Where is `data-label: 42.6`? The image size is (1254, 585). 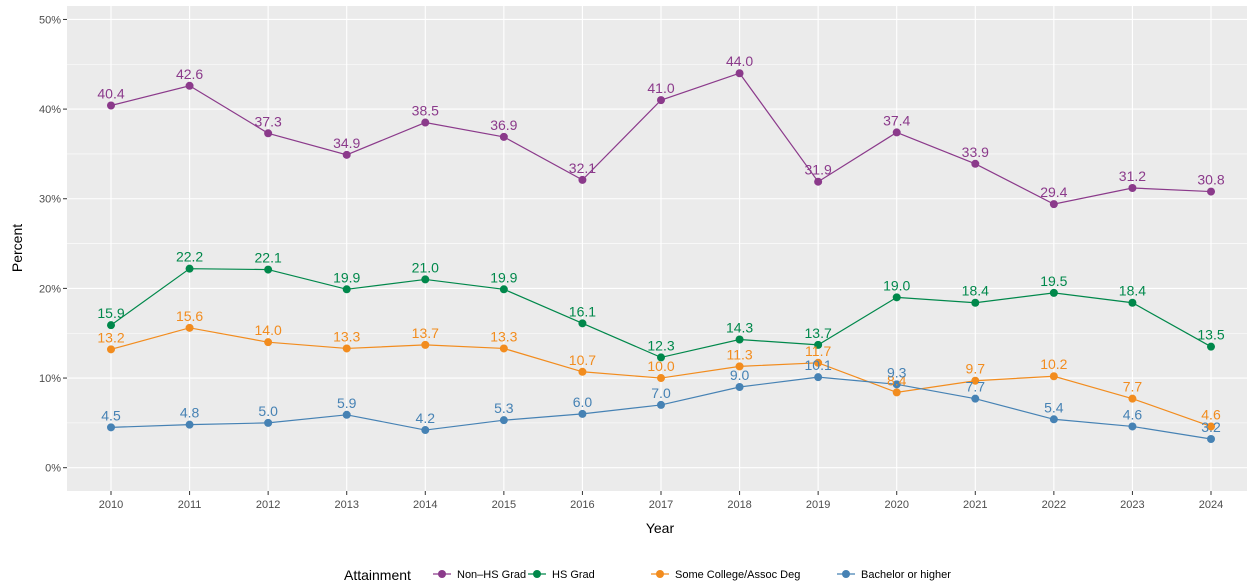
data-label: 42.6 is located at coordinates (189, 74).